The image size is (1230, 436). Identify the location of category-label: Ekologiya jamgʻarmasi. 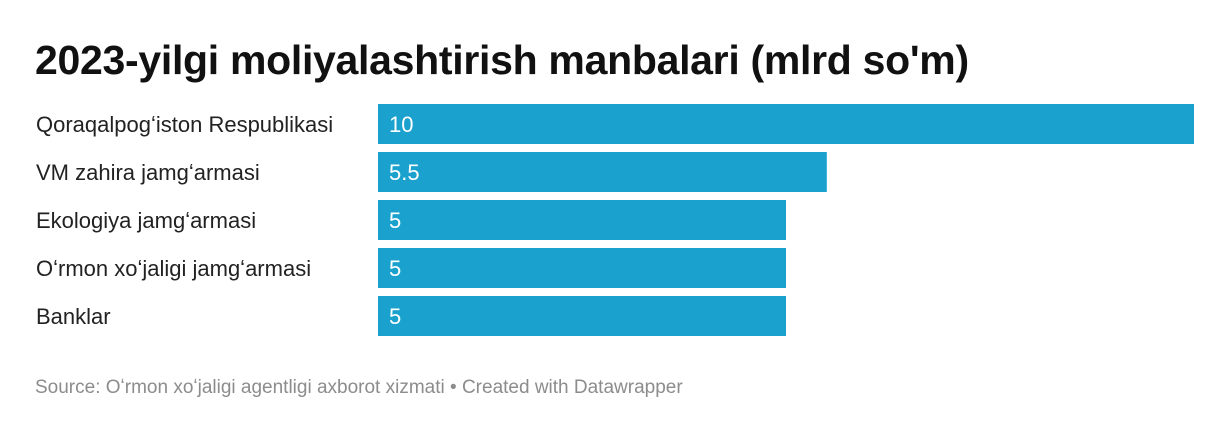
(146, 220).